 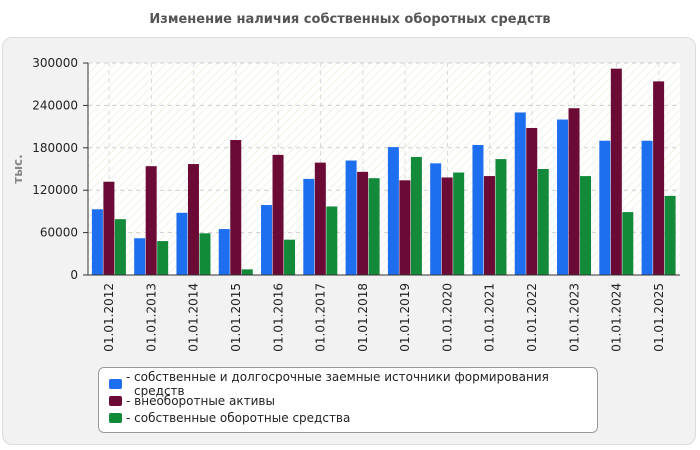 I want to click on x-tick-label: 01.01.2012, so click(x=109, y=317).